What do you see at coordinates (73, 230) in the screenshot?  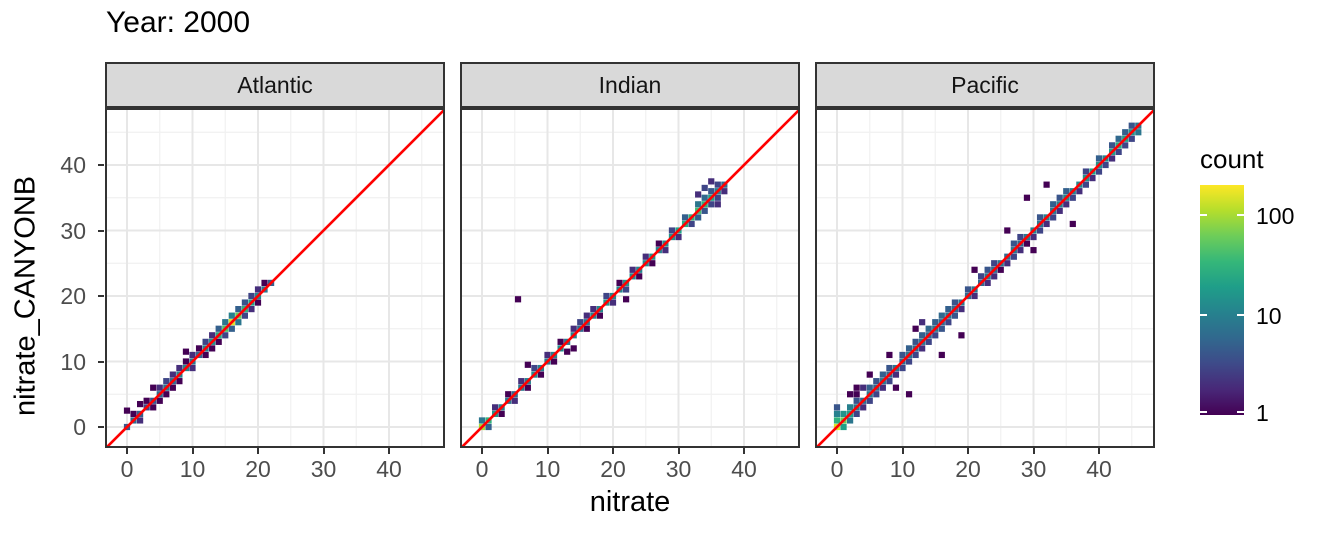 I see `y-tick-label: 30` at bounding box center [73, 230].